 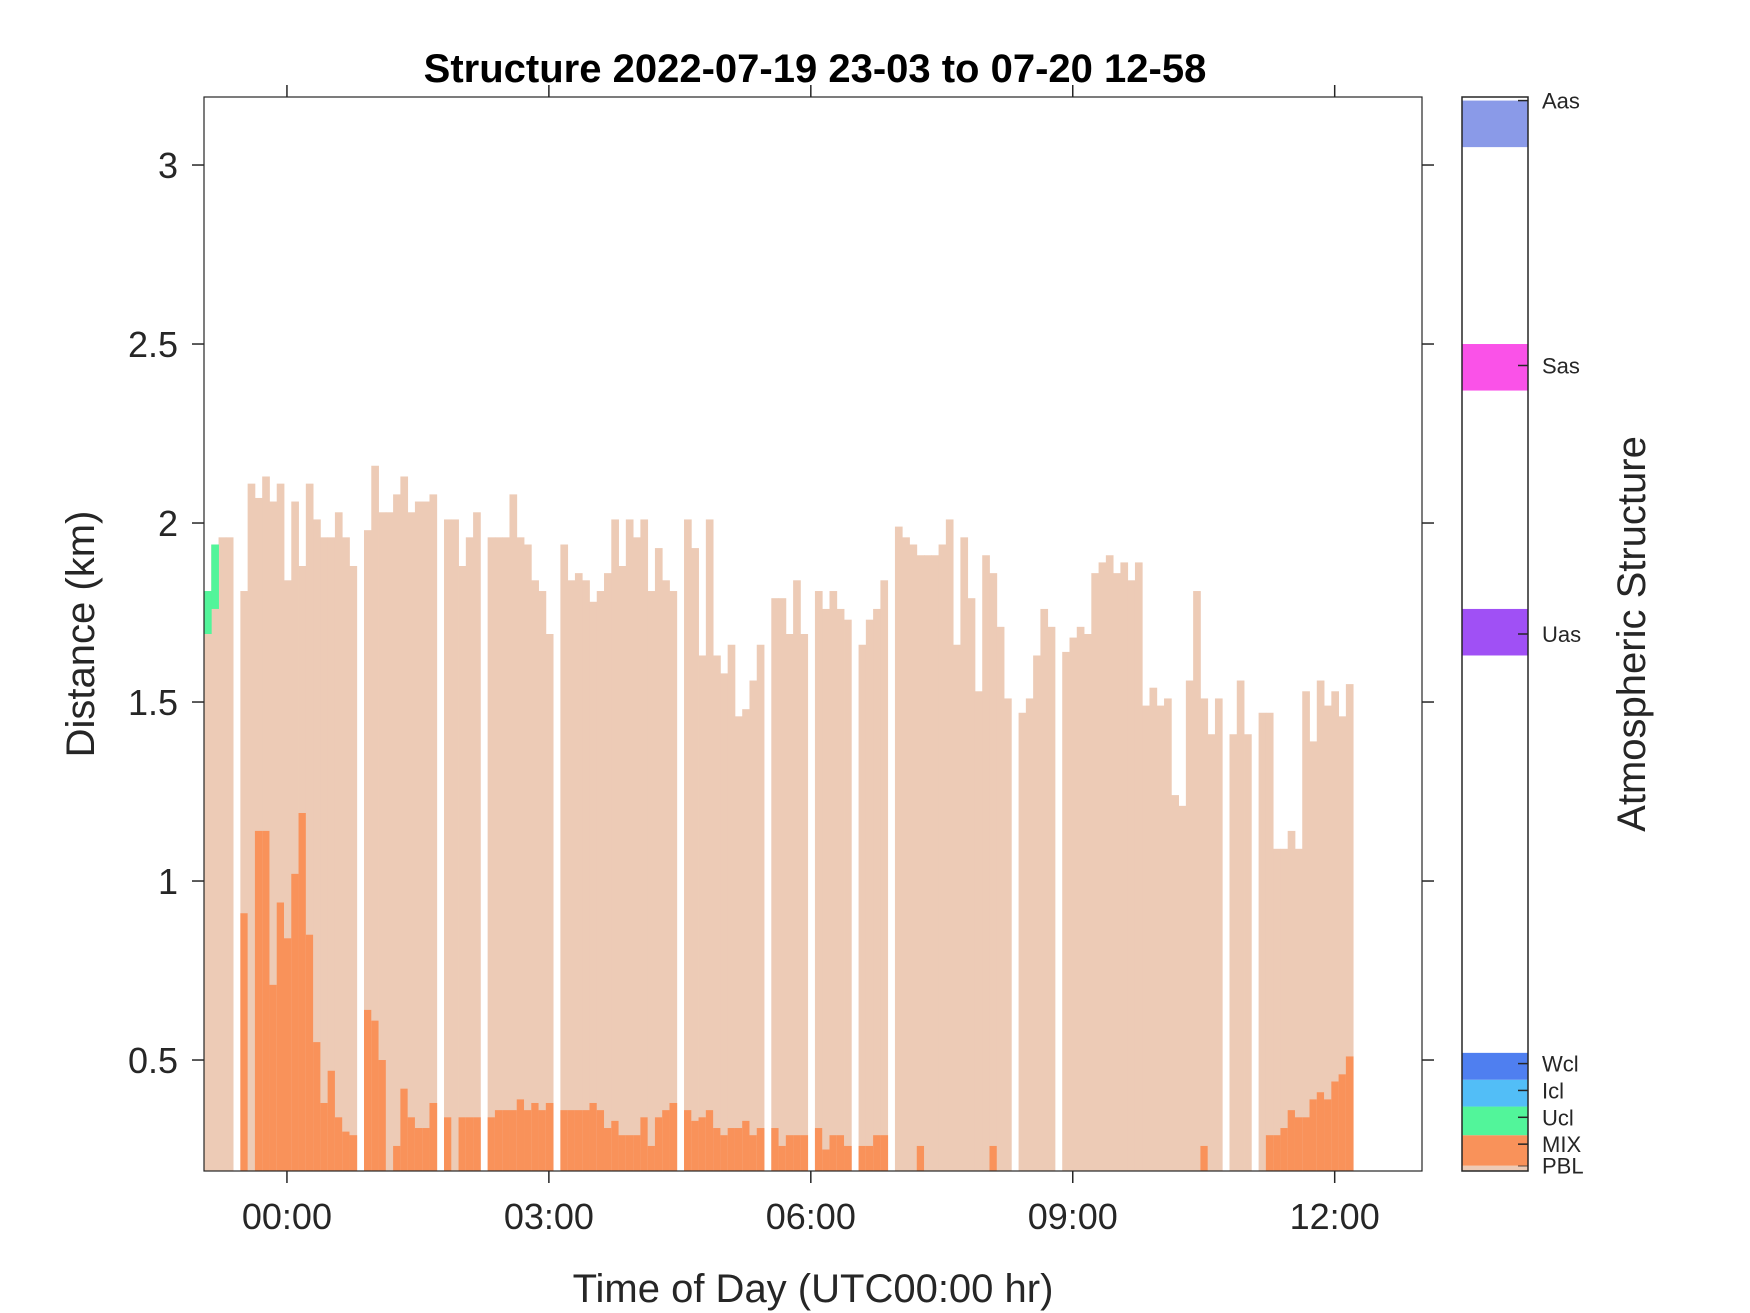 What do you see at coordinates (1558, 1117) in the screenshot?
I see `colorbar-tick-label: Ucl` at bounding box center [1558, 1117].